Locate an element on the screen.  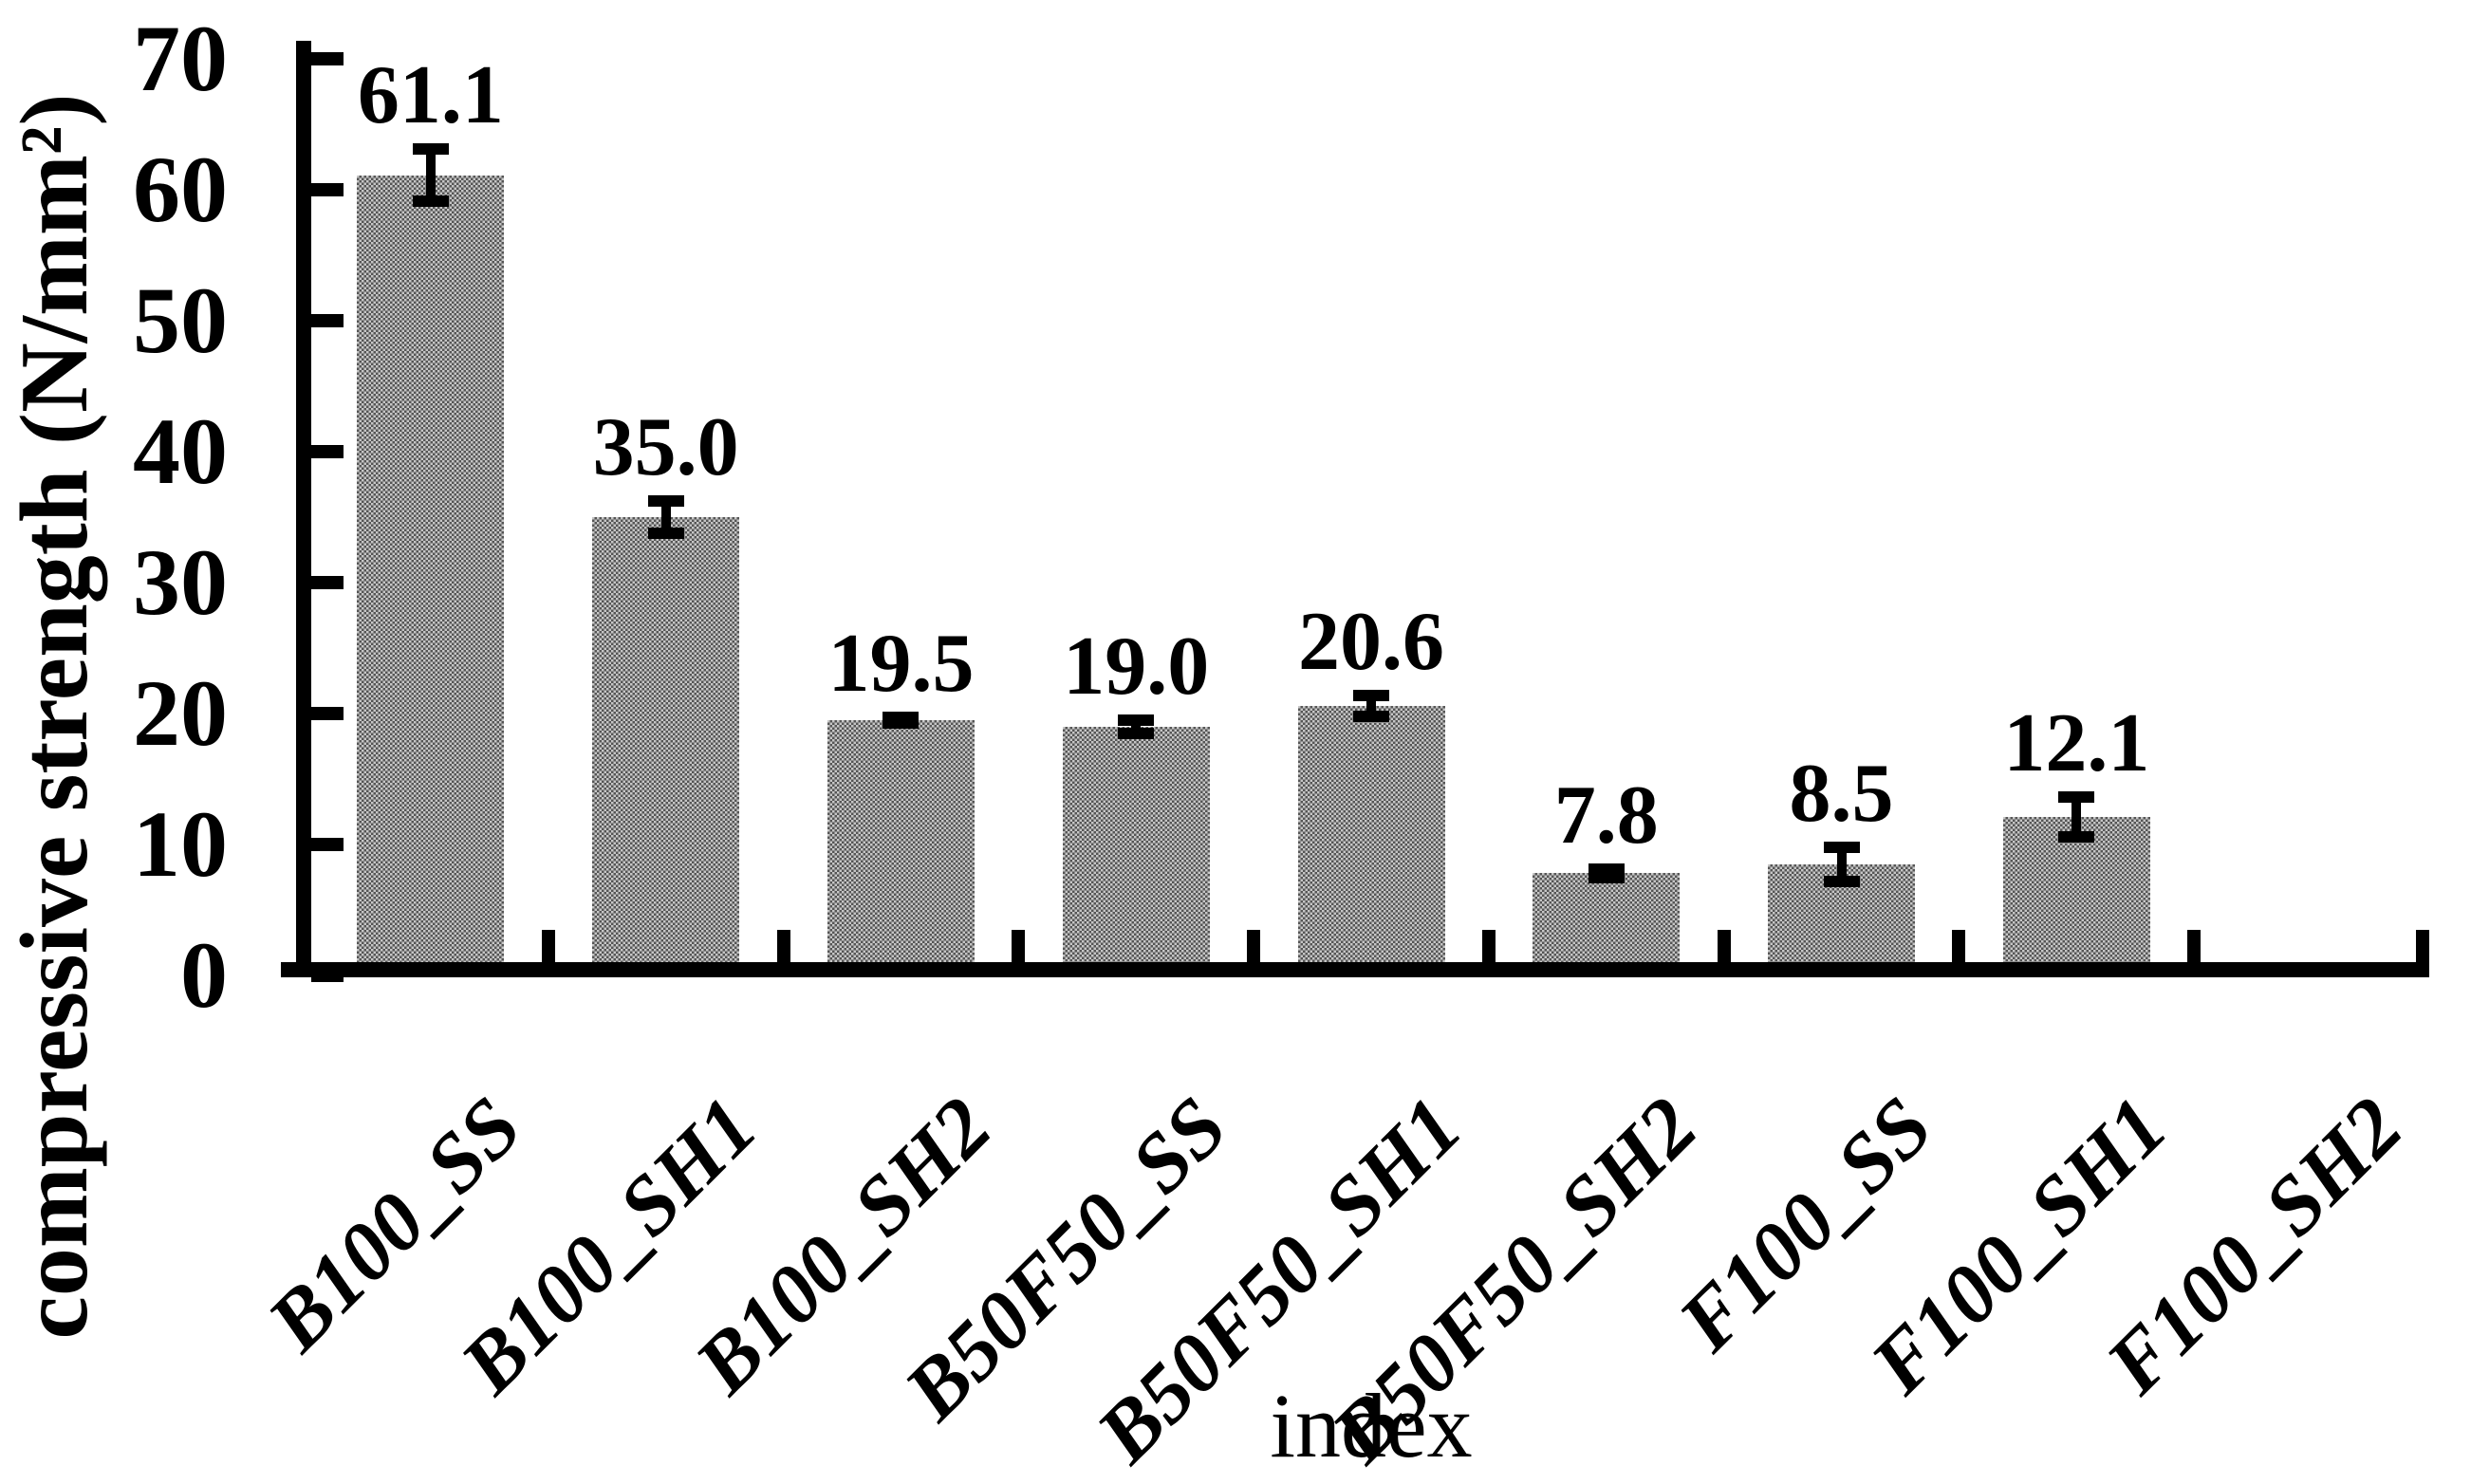
bar-value-label: 7.8 is located at coordinates (1606, 817).